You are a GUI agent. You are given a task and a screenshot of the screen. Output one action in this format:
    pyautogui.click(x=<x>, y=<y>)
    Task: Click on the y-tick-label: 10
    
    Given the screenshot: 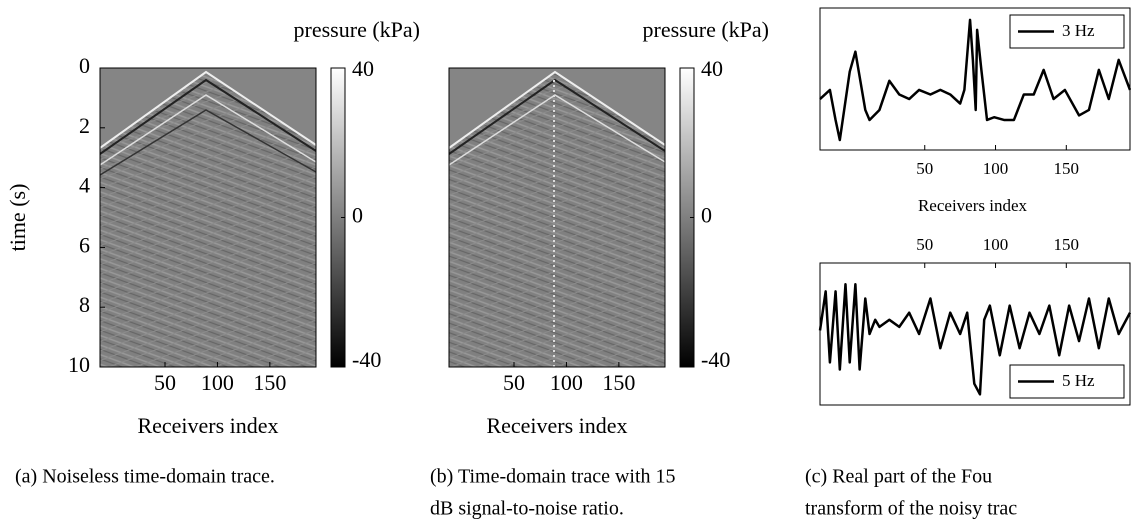 What is the action you would take?
    pyautogui.click(x=79, y=364)
    